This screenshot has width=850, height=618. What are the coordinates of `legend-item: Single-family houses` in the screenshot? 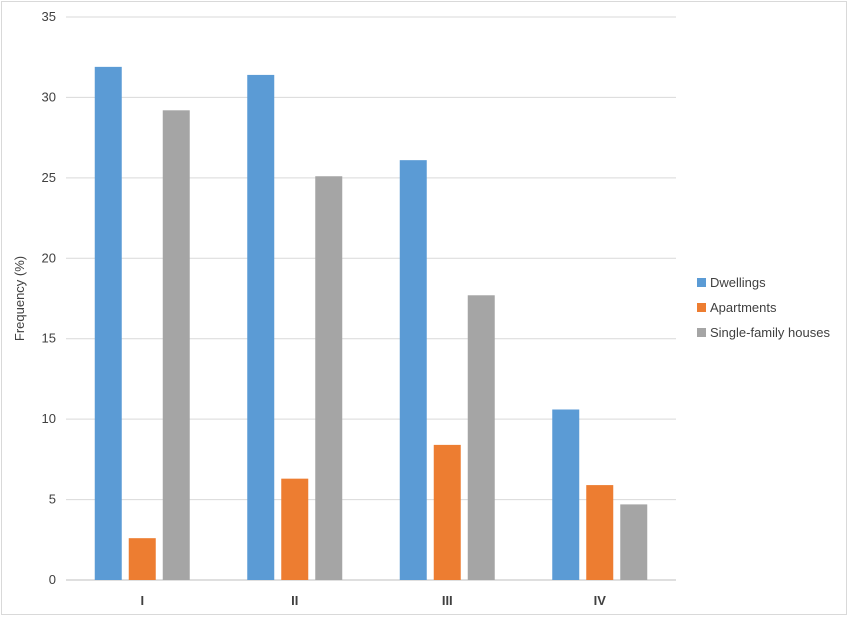 It's located at (763, 332).